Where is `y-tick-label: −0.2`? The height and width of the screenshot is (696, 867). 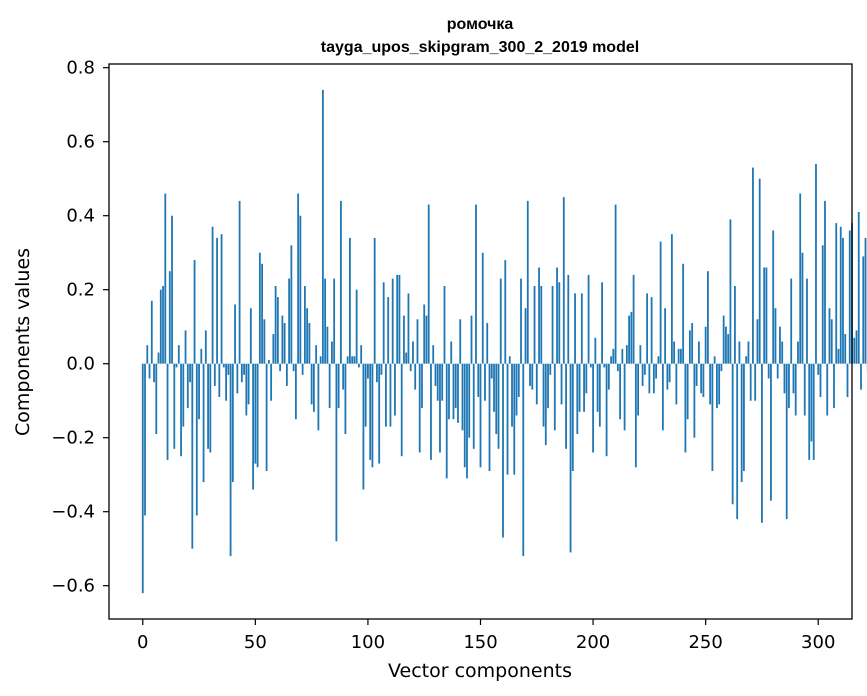
y-tick-label: −0.2 is located at coordinates (73, 438).